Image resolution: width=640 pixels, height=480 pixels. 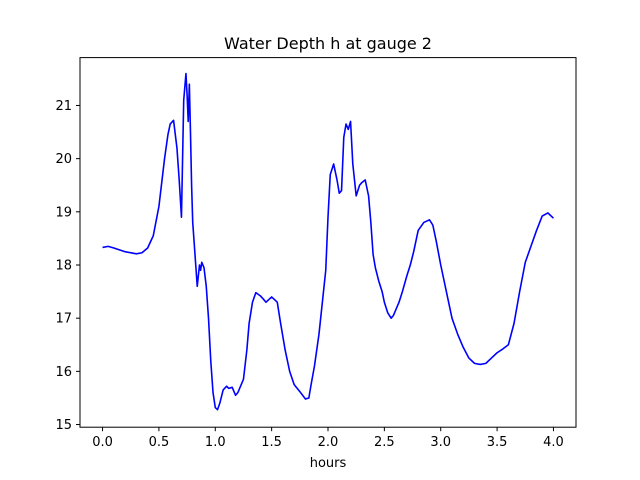 What do you see at coordinates (63, 425) in the screenshot?
I see `y-tick-label: 15` at bounding box center [63, 425].